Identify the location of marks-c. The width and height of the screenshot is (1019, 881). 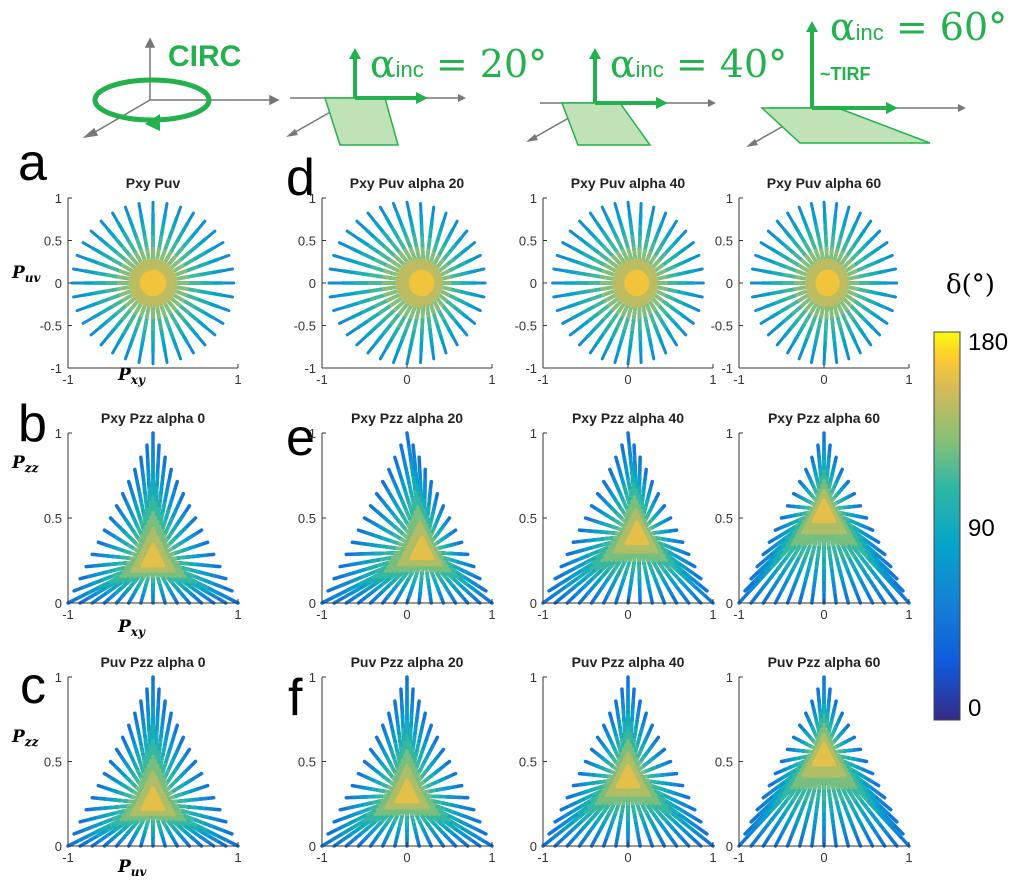
(153, 761).